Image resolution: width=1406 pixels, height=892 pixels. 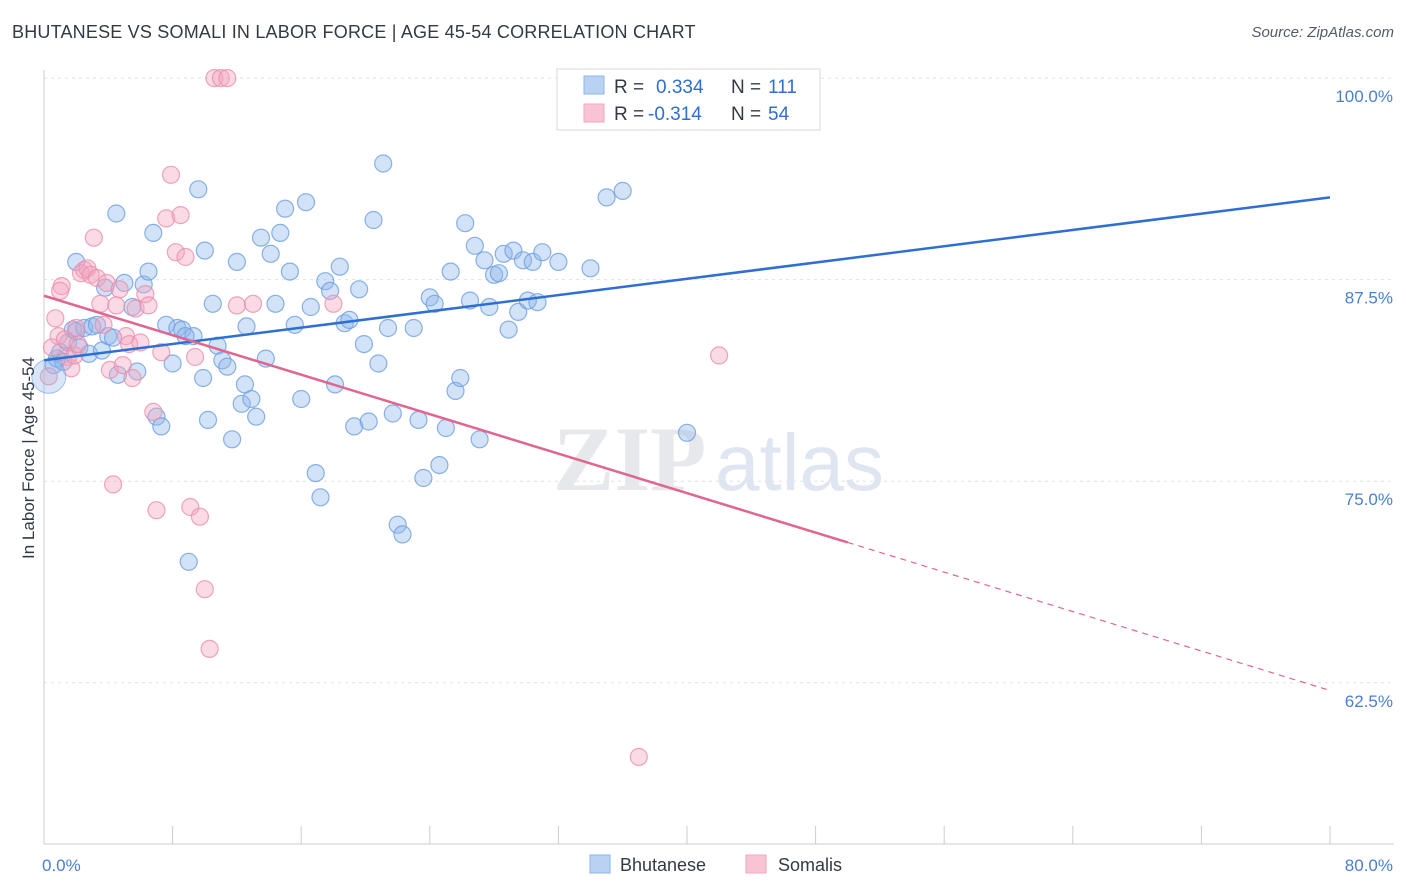 What do you see at coordinates (594, 85) in the screenshot?
I see `legend-swatch-bhutanese` at bounding box center [594, 85].